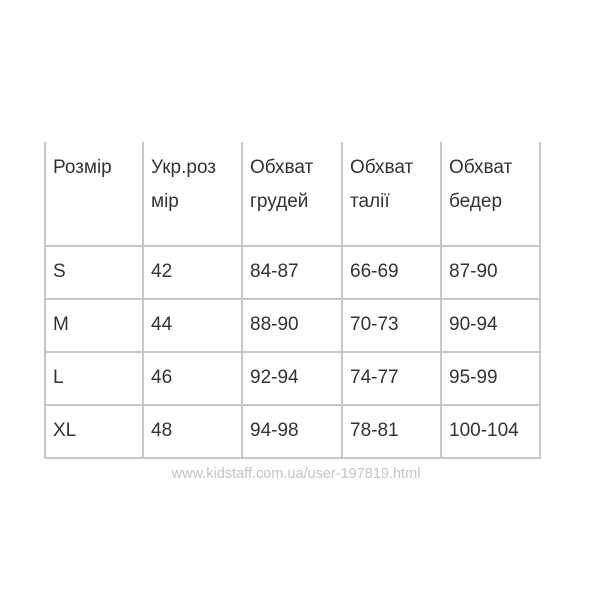 Image resolution: width=600 pixels, height=600 pixels. I want to click on header-cell: Розмір, so click(82, 167).